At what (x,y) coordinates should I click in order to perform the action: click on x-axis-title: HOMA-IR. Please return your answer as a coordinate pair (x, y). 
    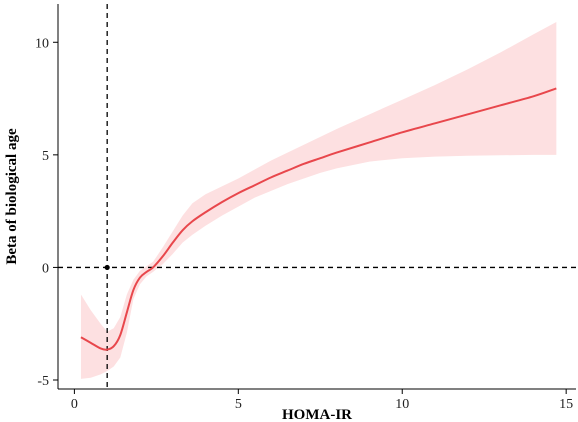
    Looking at the image, I should click on (317, 414).